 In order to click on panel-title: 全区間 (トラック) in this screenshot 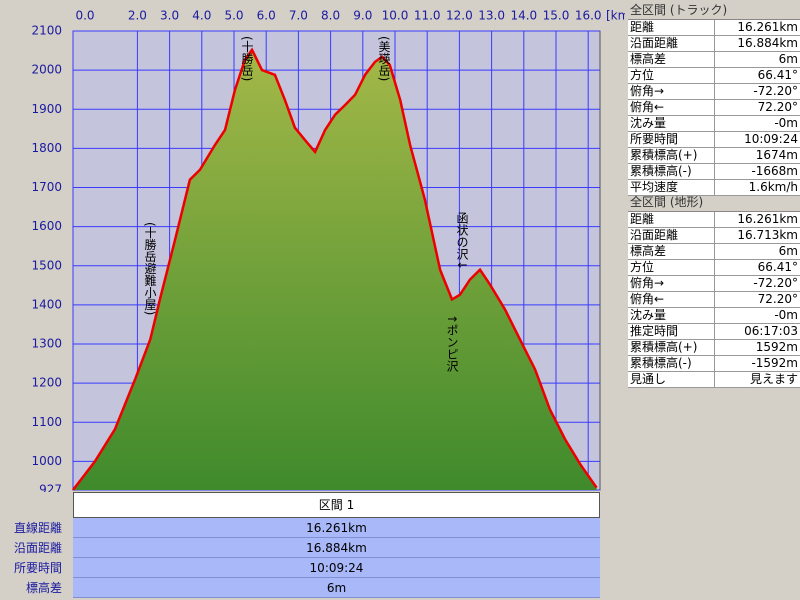, I will do `click(714, 11)`.